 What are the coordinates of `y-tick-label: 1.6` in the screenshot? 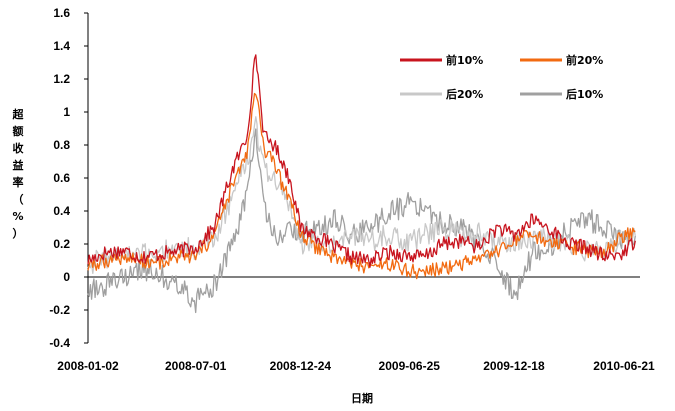 It's located at (61, 13).